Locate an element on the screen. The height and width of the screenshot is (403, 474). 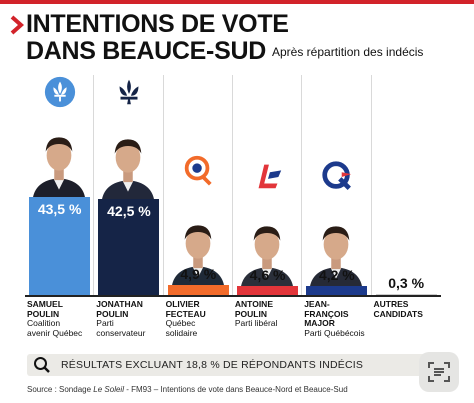
candidate-name: ANTOINE is located at coordinates (253, 304).